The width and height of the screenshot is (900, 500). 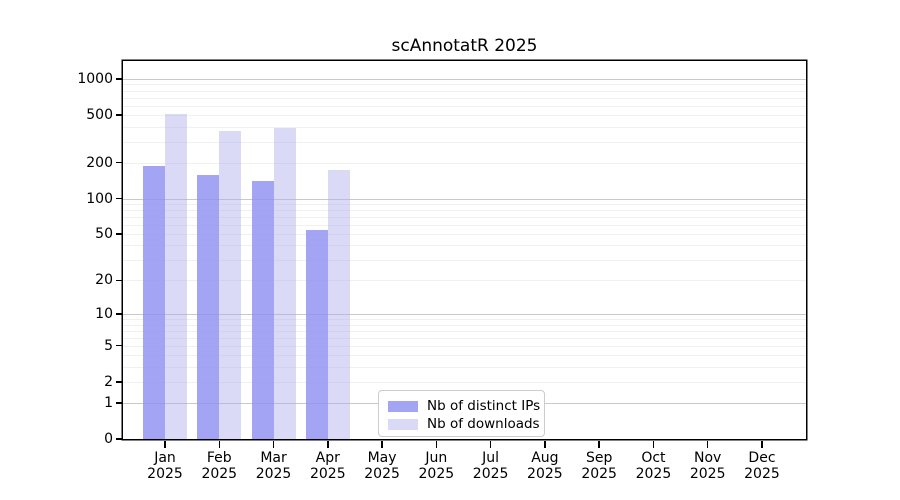 I want to click on x-axis-tick-label: Jul 2025, so click(x=490, y=466).